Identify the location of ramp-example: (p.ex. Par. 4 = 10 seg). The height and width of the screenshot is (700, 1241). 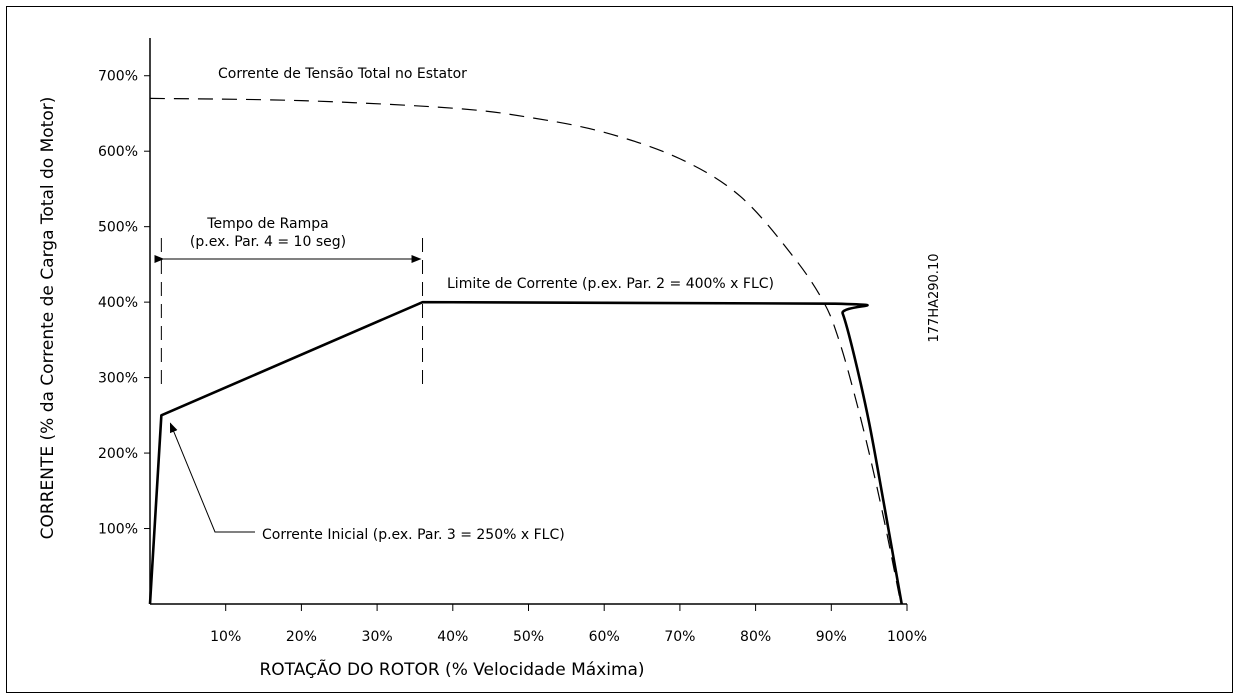
(268, 242).